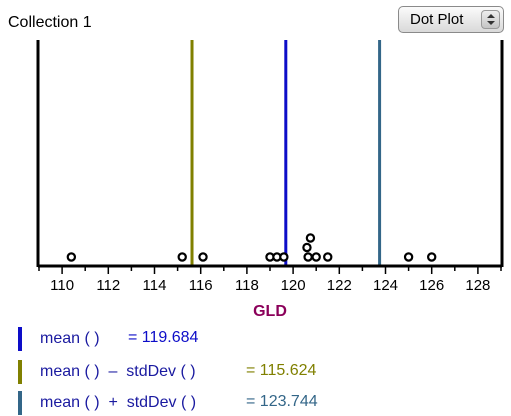 This screenshot has width=511, height=416. What do you see at coordinates (20, 372) in the screenshot?
I see `mean-minus-stddev-color-swatch` at bounding box center [20, 372].